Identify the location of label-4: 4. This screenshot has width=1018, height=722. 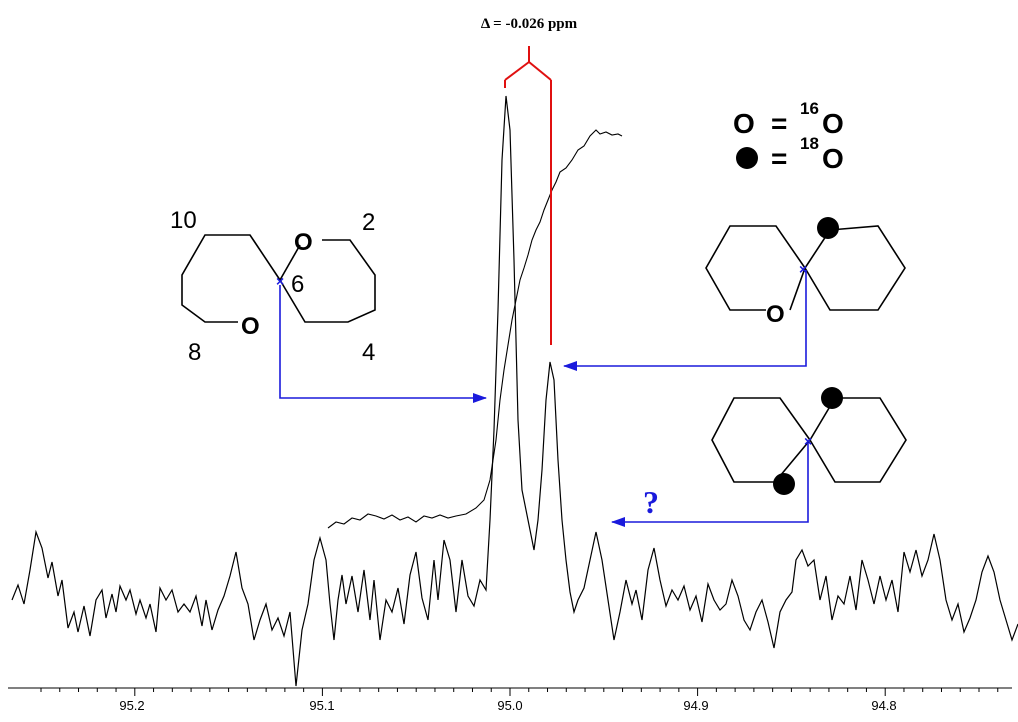
(368, 352).